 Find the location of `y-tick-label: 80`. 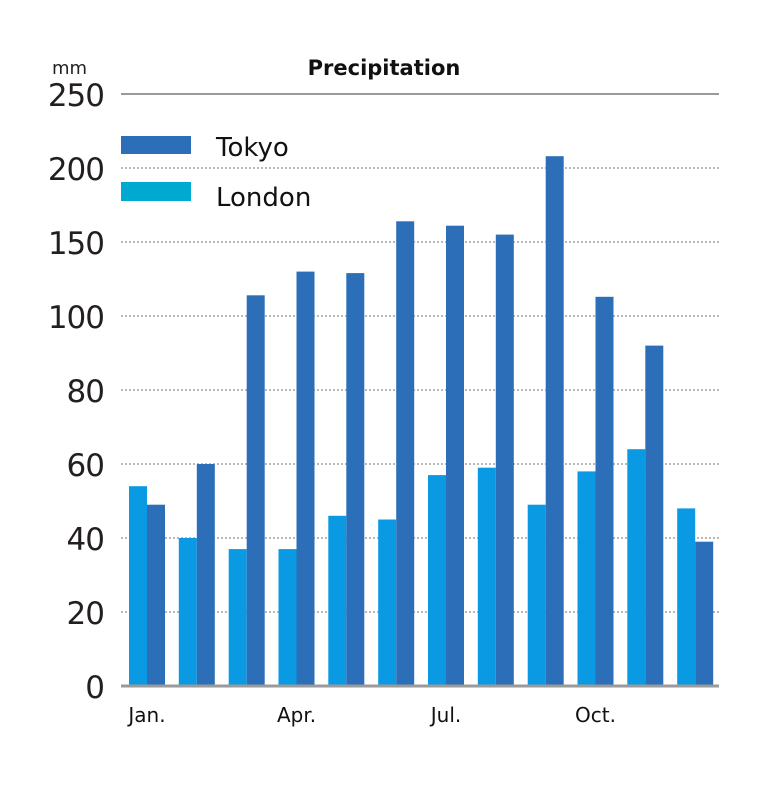

y-tick-label: 80 is located at coordinates (85, 392).